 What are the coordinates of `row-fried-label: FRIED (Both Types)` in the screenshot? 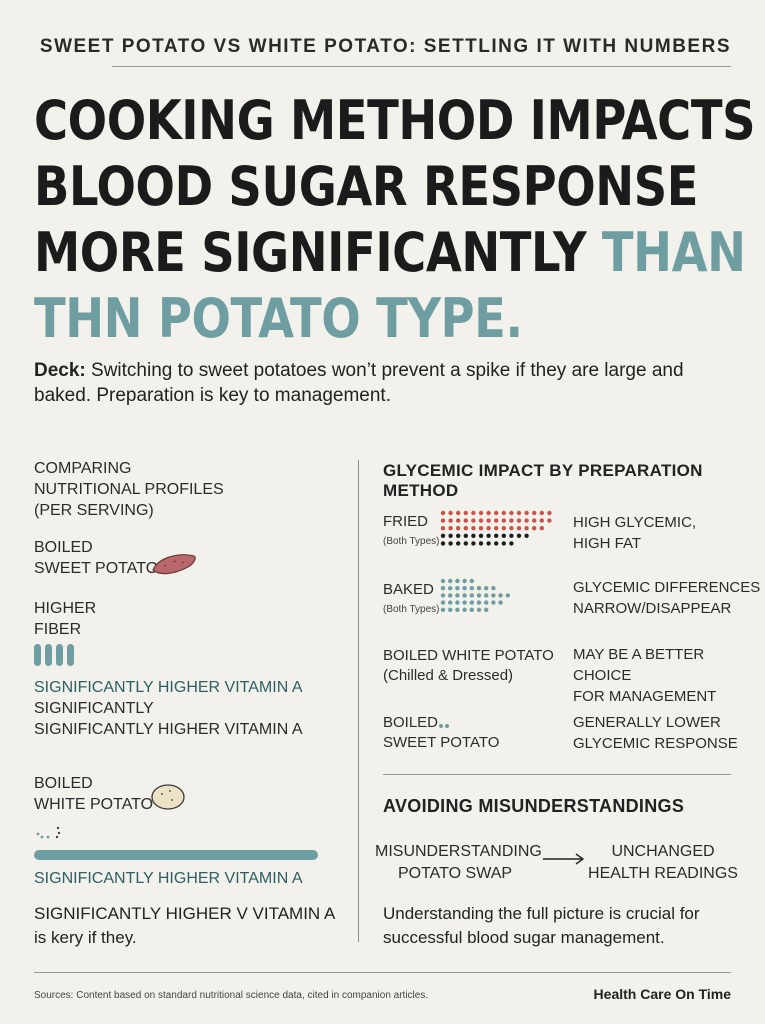 It's located at (411, 532).